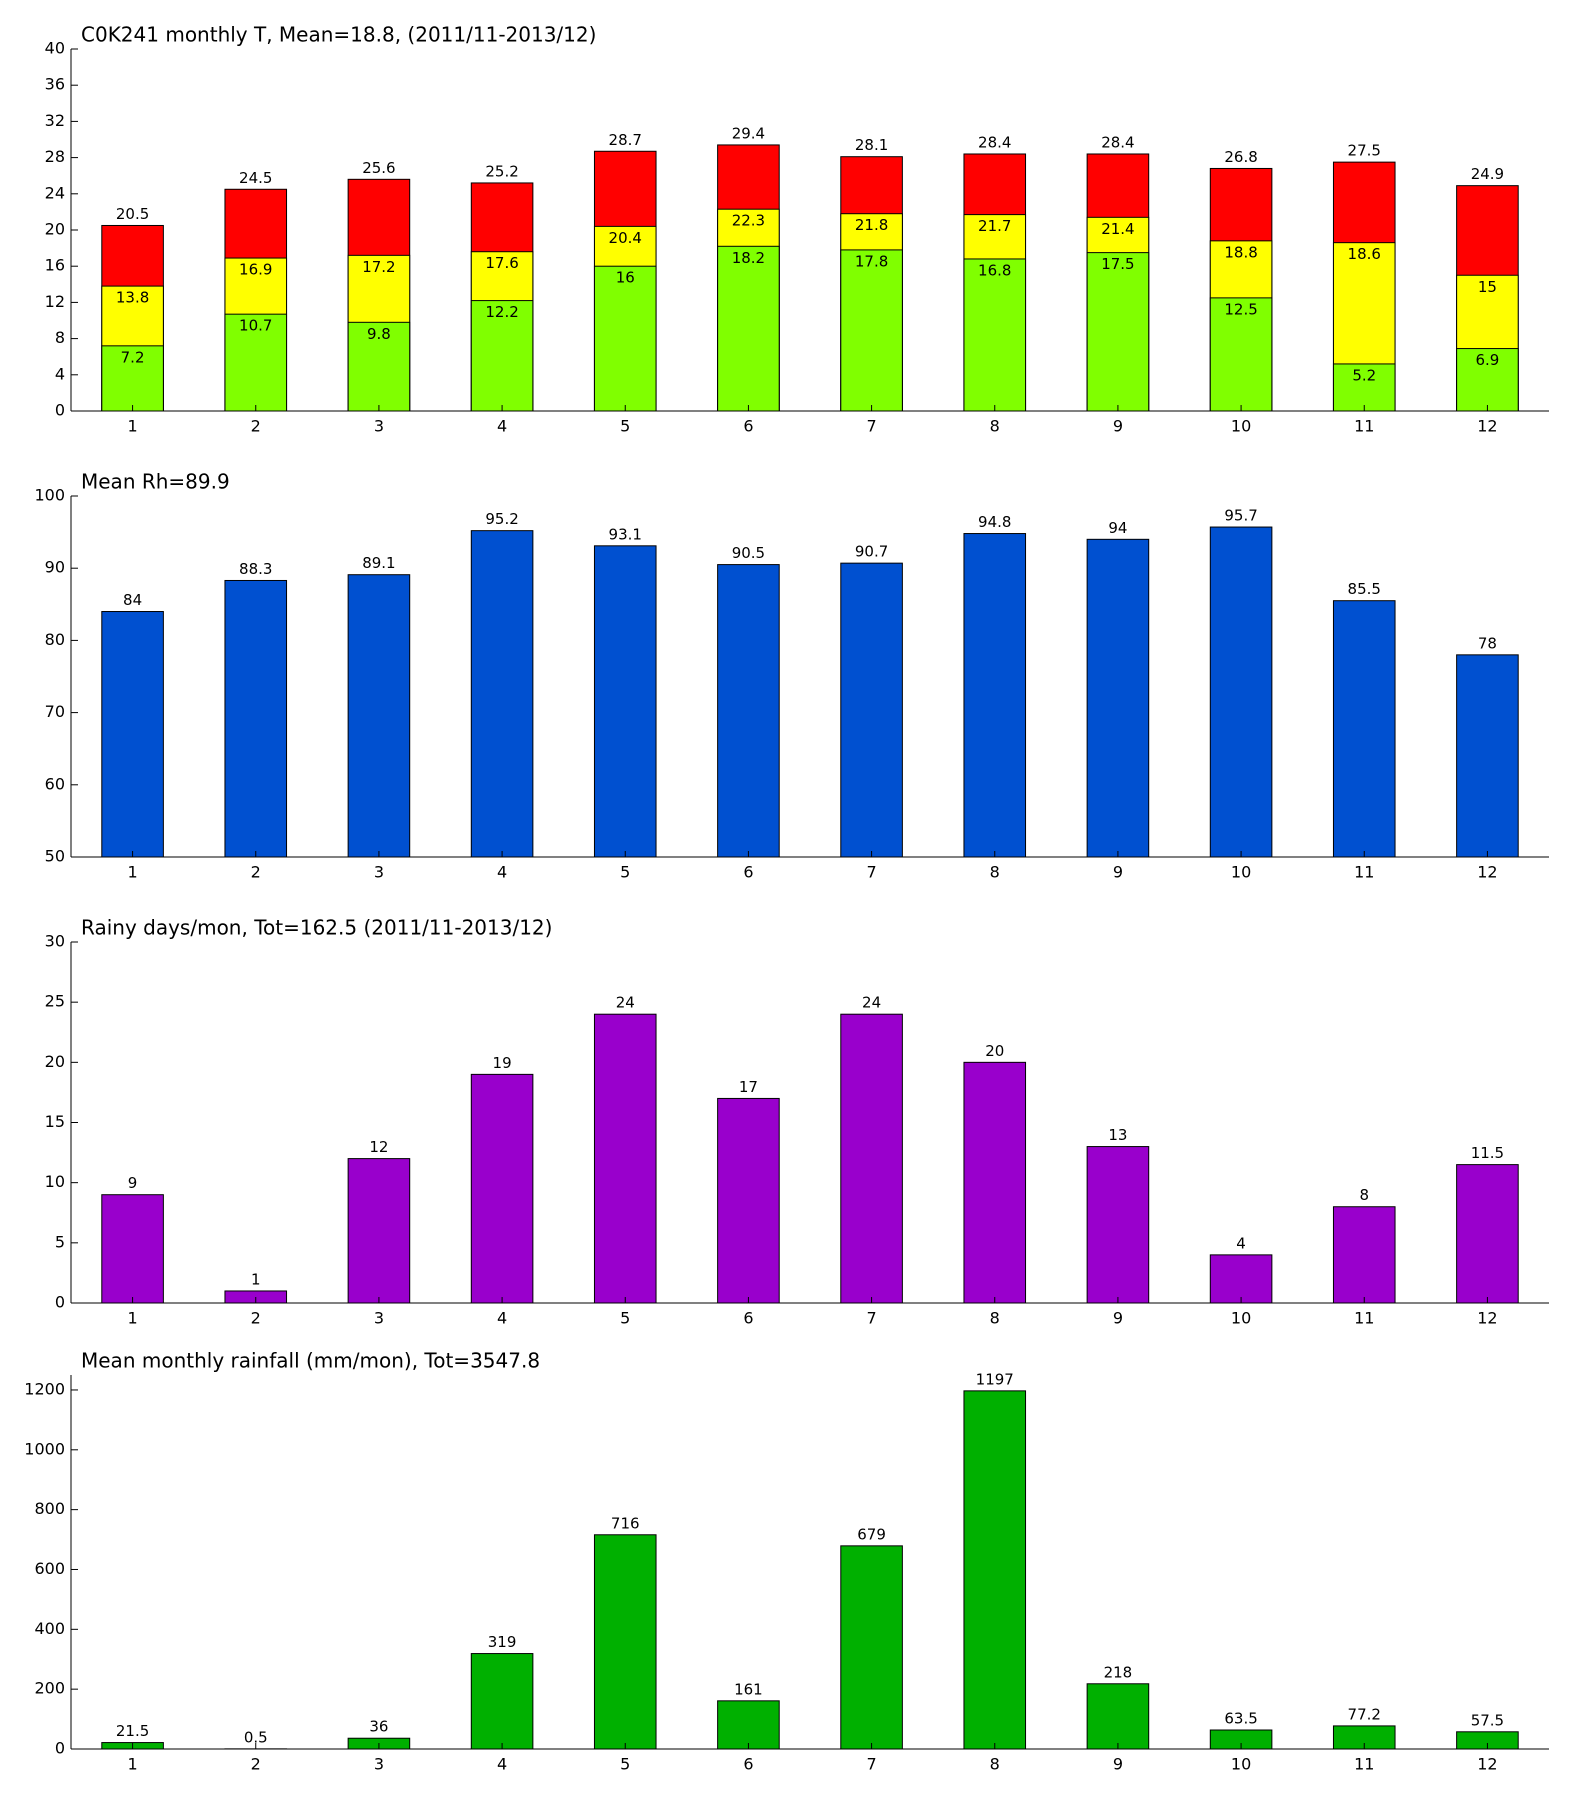 The width and height of the screenshot is (1580, 1800). What do you see at coordinates (1118, 1672) in the screenshot?
I see `value-label: 218` at bounding box center [1118, 1672].